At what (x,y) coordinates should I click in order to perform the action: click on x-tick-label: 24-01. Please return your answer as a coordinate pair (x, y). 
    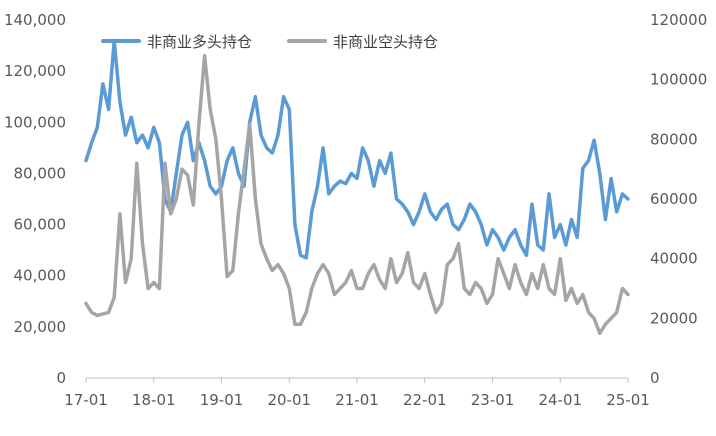
    Looking at the image, I should click on (560, 400).